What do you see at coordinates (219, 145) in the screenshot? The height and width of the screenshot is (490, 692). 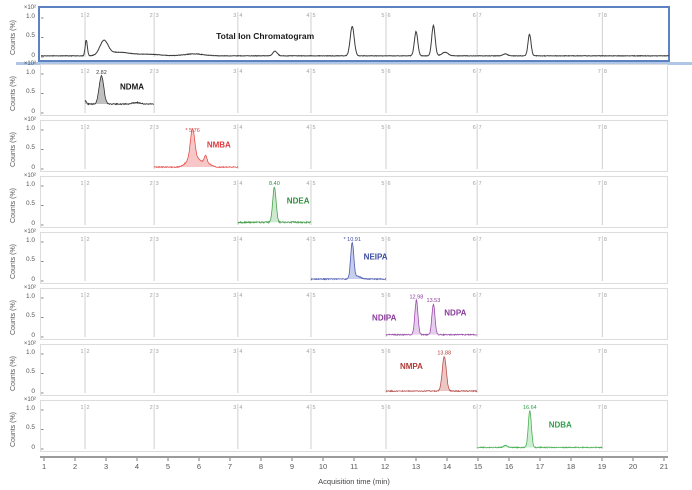 I see `compound-label: NMBA` at bounding box center [219, 145].